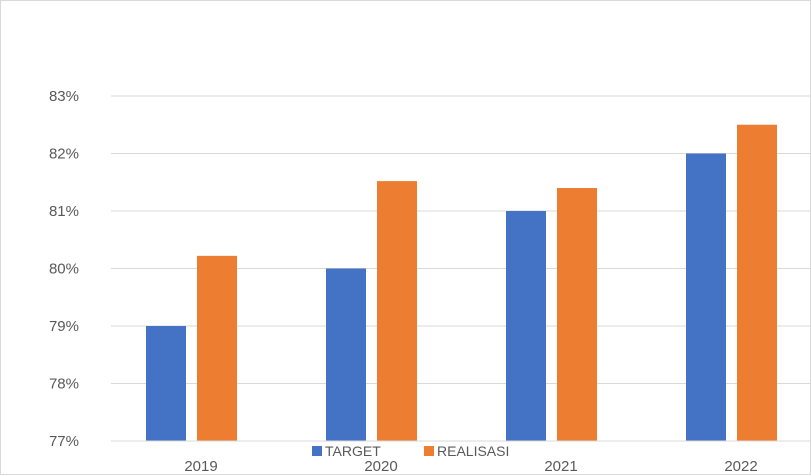 Image resolution: width=811 pixels, height=476 pixels. Describe the element at coordinates (166, 383) in the screenshot. I see `bar-target-2019` at that location.